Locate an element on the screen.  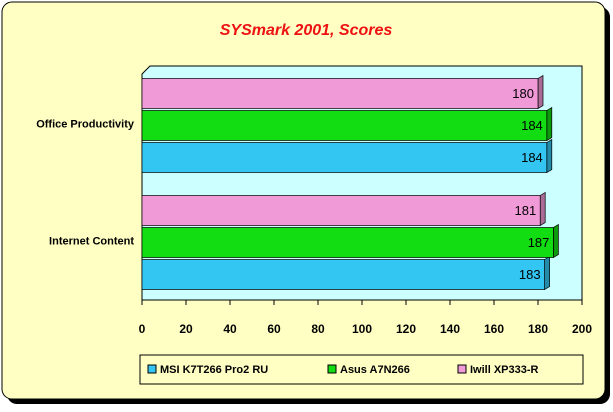
legend-label: MSI K7T266 Pro2 RU is located at coordinates (214, 370).